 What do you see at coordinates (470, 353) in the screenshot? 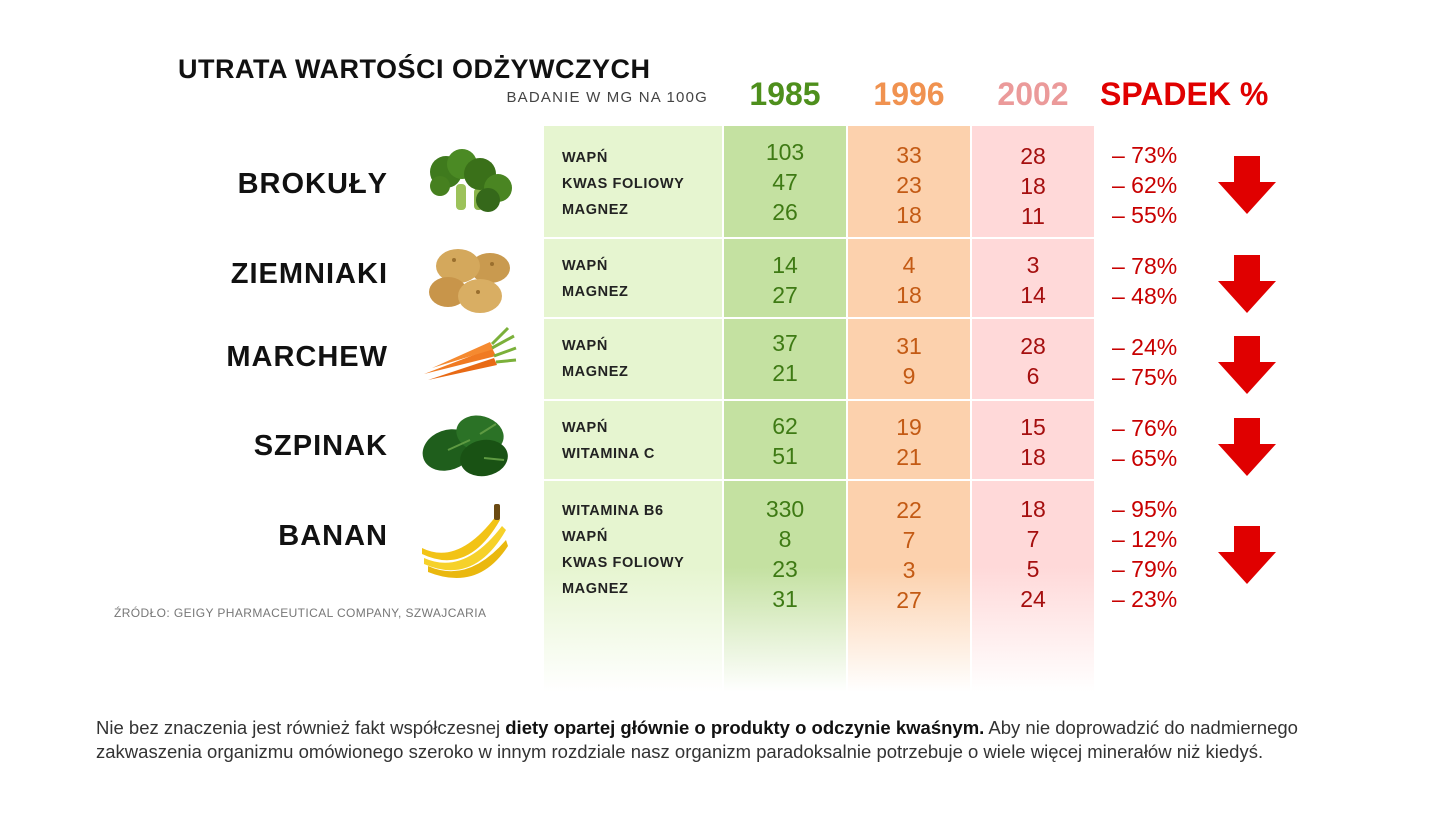
I see `carrots-icon` at bounding box center [470, 353].